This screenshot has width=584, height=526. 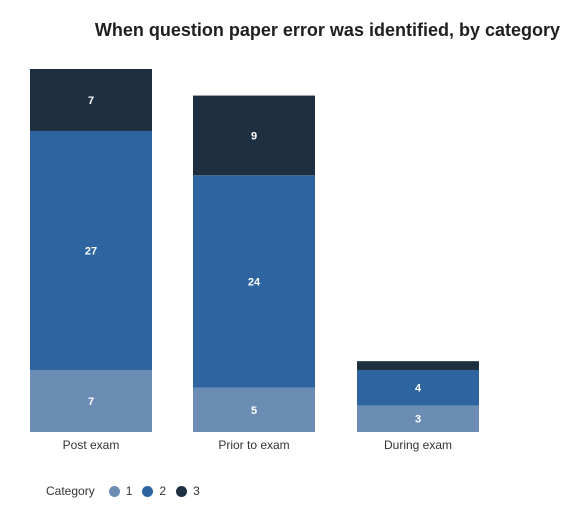 I want to click on legend-item-3: 3, so click(x=188, y=491).